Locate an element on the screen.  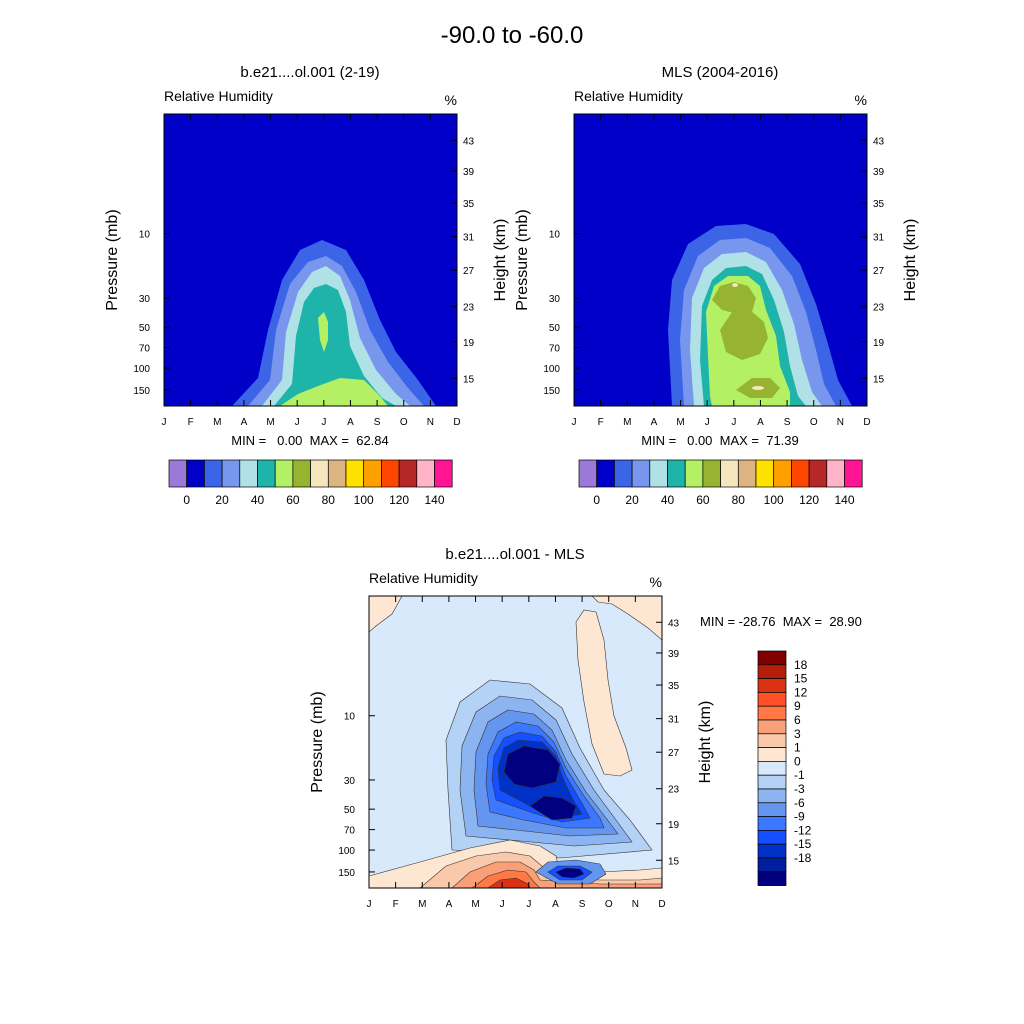
obs-plot-frame is located at coordinates (720, 260).